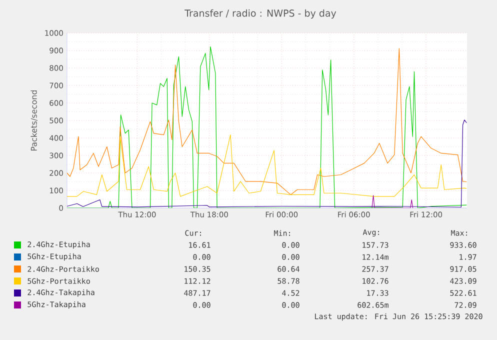  I want to click on chart-title: Transfer / radio : NWPS - by day, so click(260, 14).